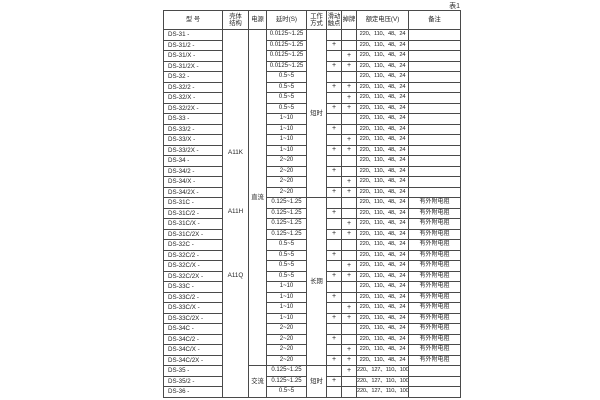 Image resolution: width=600 pixels, height=400 pixels. What do you see at coordinates (316, 281) in the screenshot?
I see `work-mode-cell: 长期` at bounding box center [316, 281].